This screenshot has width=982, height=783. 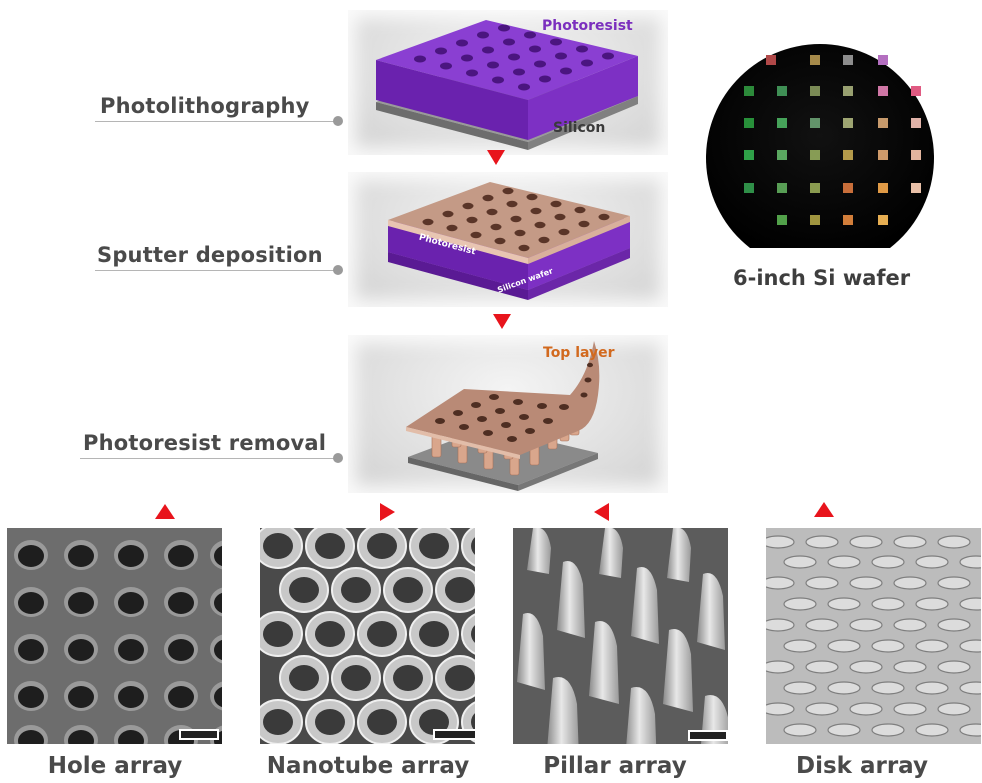 I want to click on step-photoresist-removal-label: Photoresist removal, so click(x=205, y=443).